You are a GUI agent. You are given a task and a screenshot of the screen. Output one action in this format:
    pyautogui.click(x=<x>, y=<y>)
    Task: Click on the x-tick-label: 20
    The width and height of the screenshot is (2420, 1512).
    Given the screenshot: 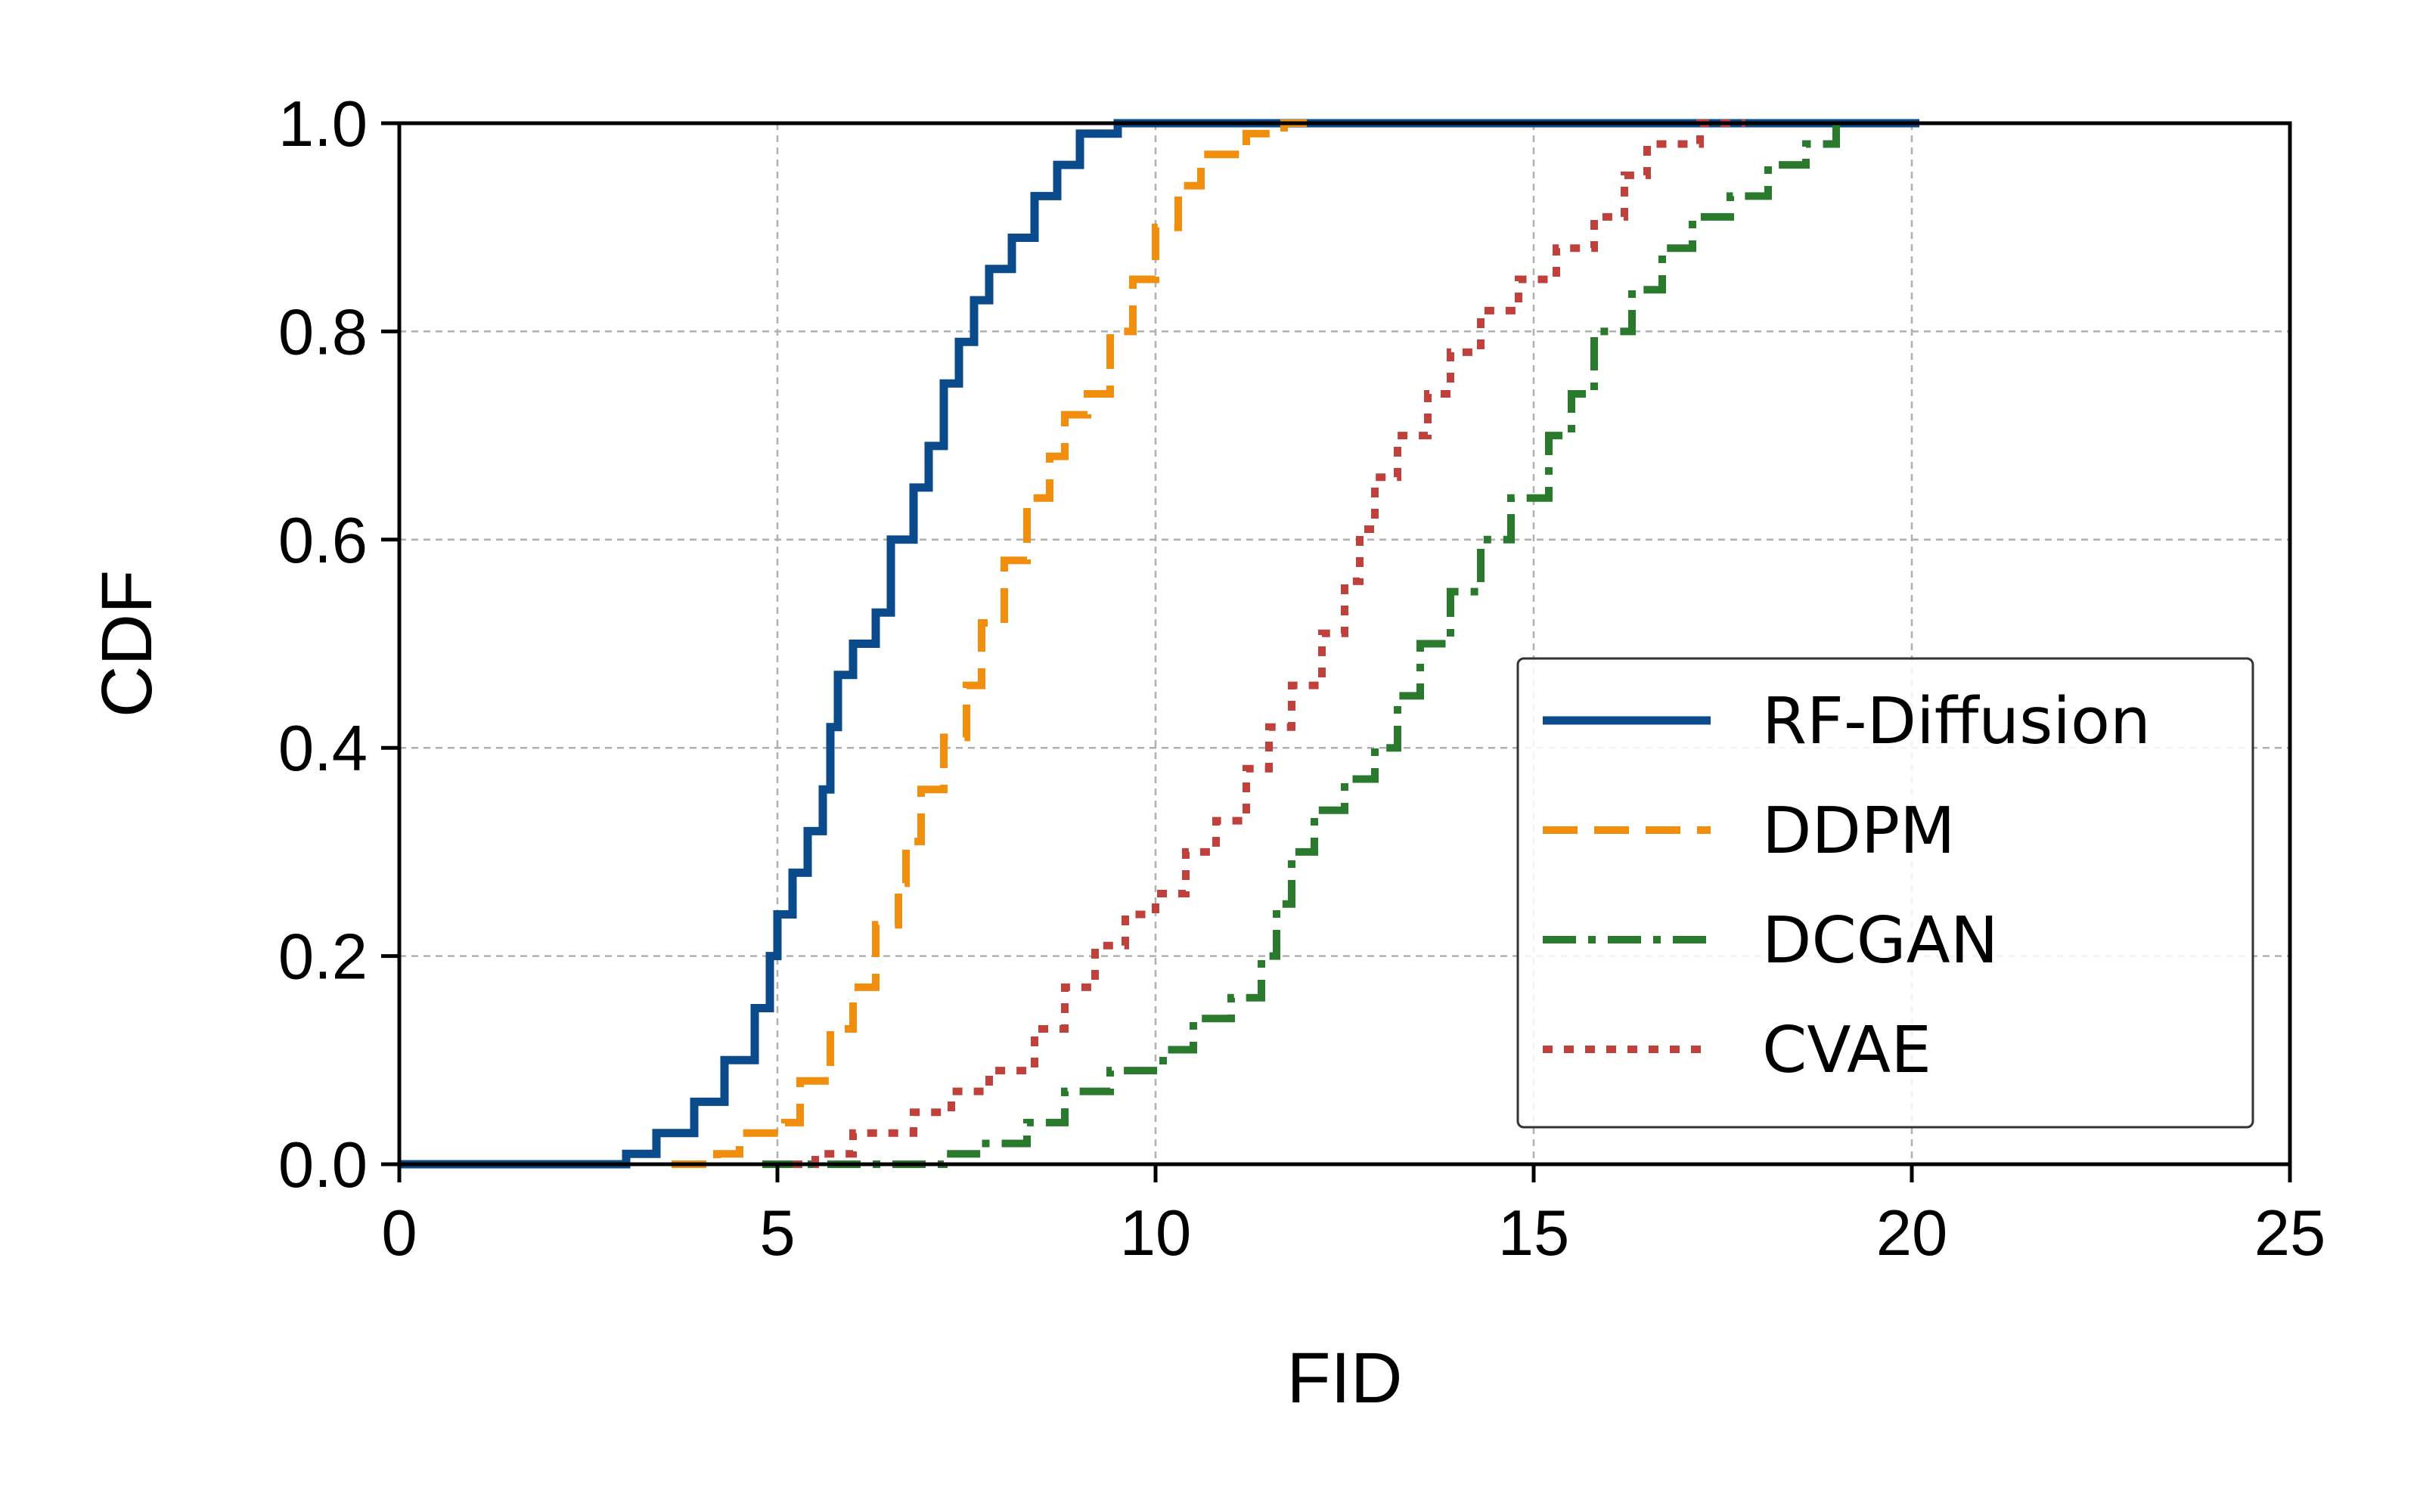 What is the action you would take?
    pyautogui.click(x=1912, y=1233)
    